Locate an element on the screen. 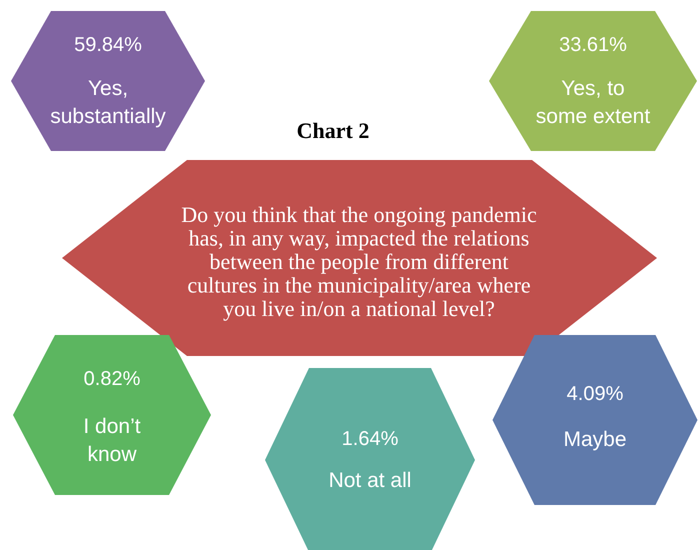 The width and height of the screenshot is (700, 550). data-label: 59.84% is located at coordinates (108, 45).